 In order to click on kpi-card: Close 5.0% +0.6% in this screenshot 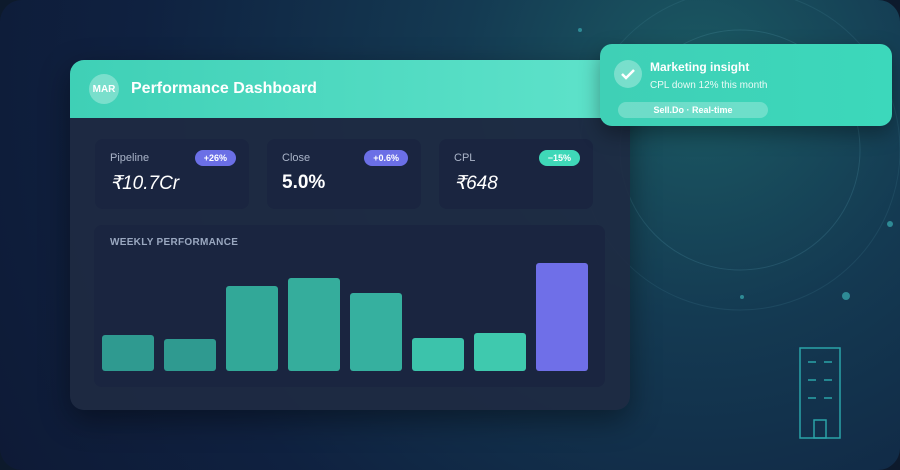, I will do `click(344, 174)`.